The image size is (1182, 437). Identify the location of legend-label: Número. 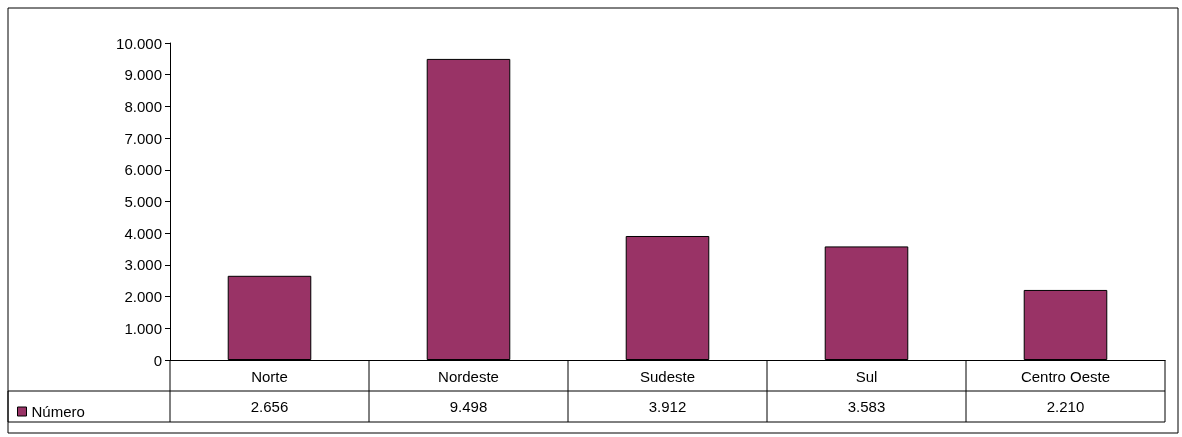
(58, 411).